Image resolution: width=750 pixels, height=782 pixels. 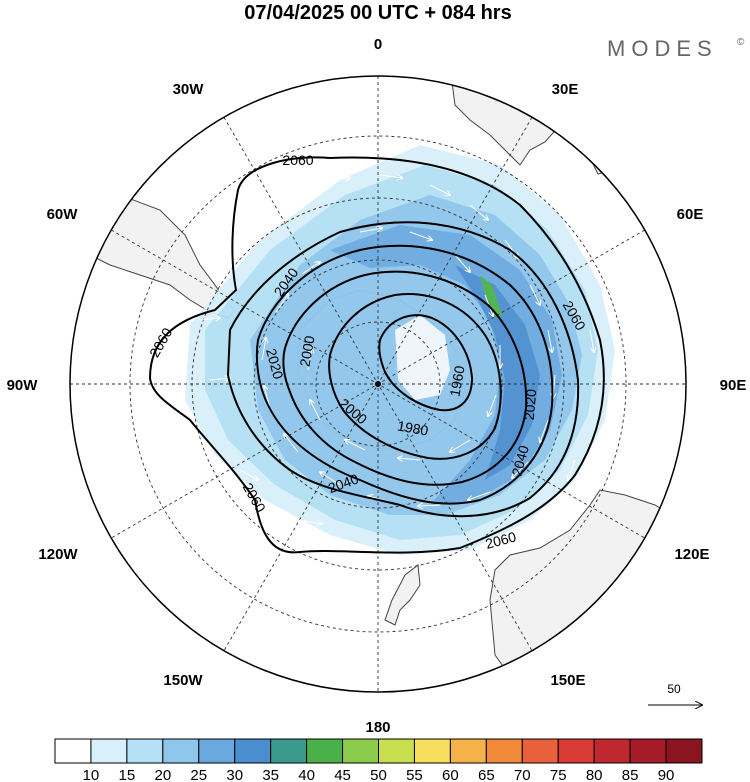 What do you see at coordinates (741, 42) in the screenshot?
I see `logo-mark: ©` at bounding box center [741, 42].